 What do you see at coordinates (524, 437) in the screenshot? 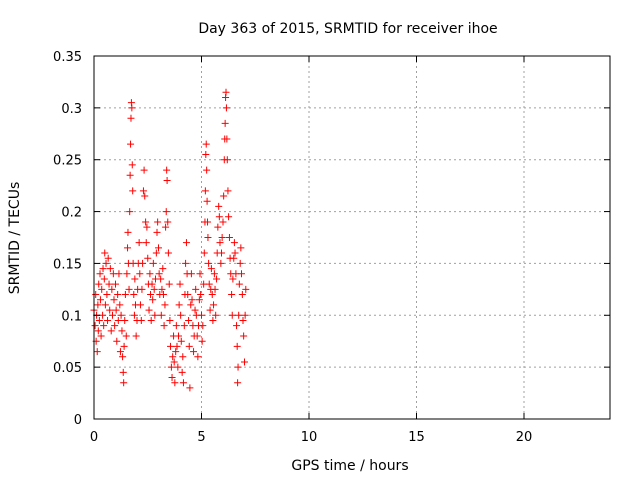
I see `x-tick-label: 20` at bounding box center [524, 437].